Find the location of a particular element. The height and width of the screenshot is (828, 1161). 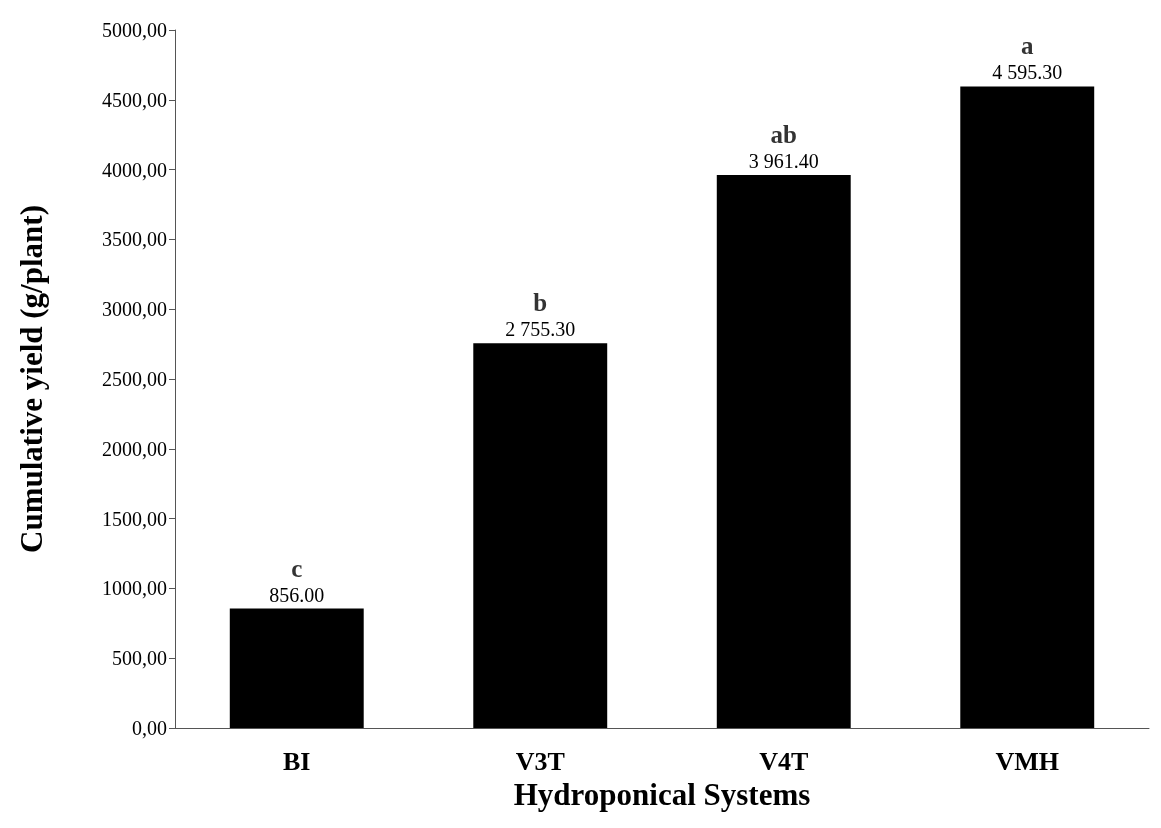

y-tick-label: 4000,00 is located at coordinates (134, 169).